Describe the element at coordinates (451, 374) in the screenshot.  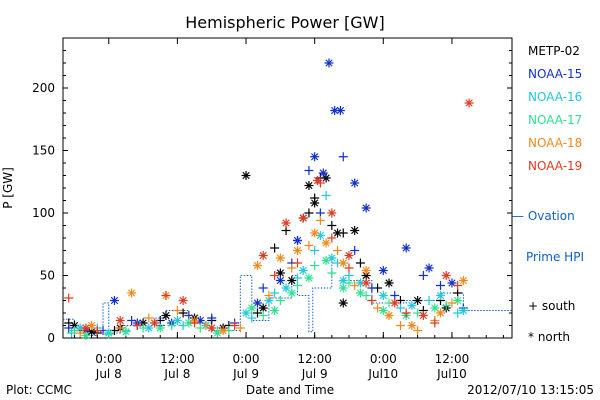
I see `x-tick-date-5: Jul10` at that location.